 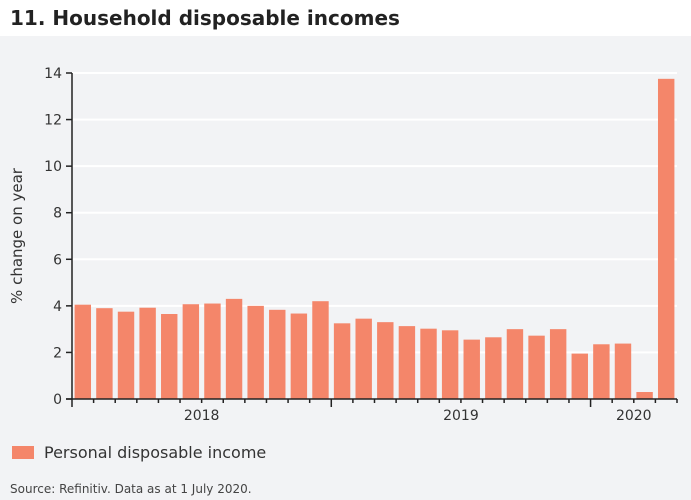 I want to click on x-year-label: 2019, so click(x=461, y=416).